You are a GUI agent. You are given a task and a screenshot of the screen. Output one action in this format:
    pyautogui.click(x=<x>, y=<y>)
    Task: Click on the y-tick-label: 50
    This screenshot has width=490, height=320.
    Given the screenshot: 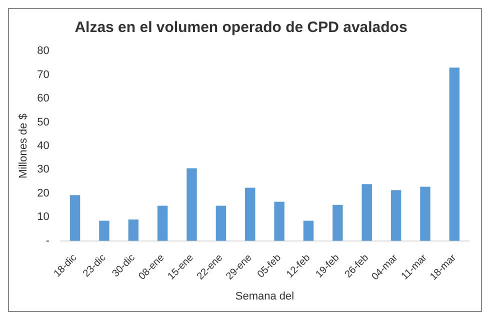 What is the action you would take?
    pyautogui.click(x=43, y=122)
    